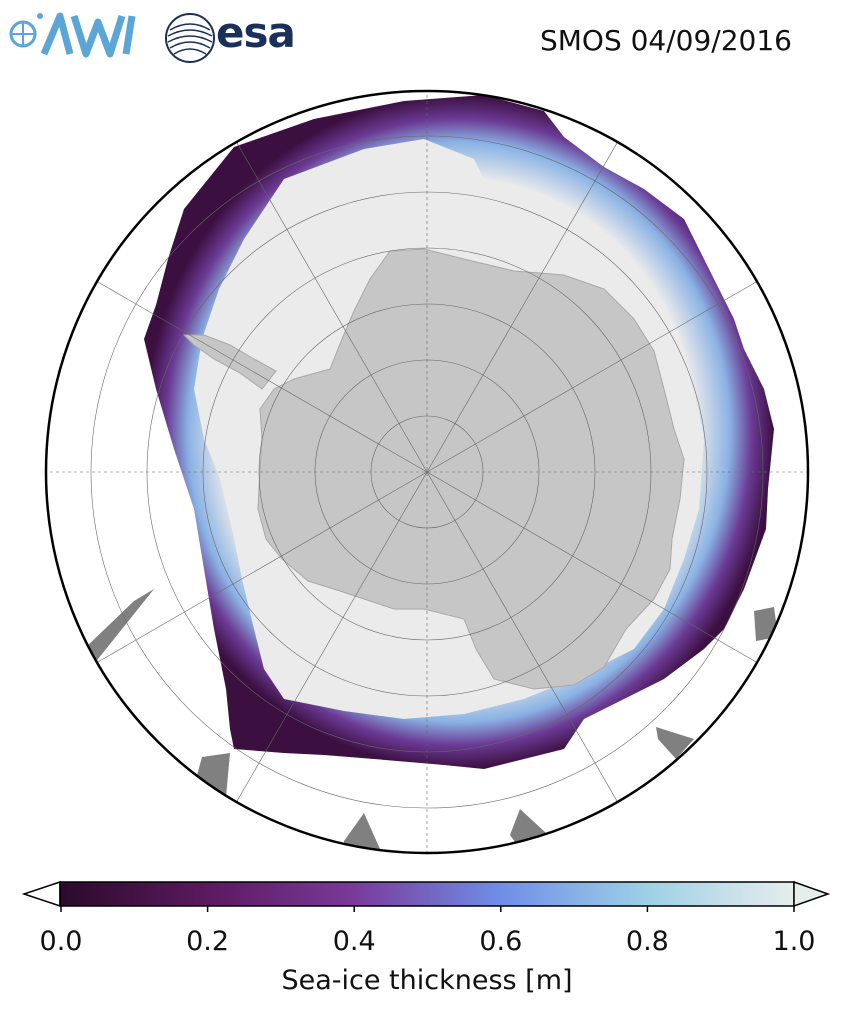  Describe the element at coordinates (427, 909) in the screenshot. I see `colorbar-tick-marks` at that location.